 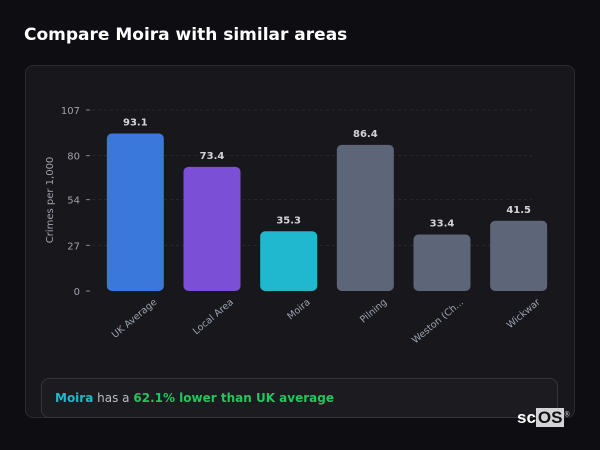 I want to click on data-label: 41.5, so click(x=518, y=210).